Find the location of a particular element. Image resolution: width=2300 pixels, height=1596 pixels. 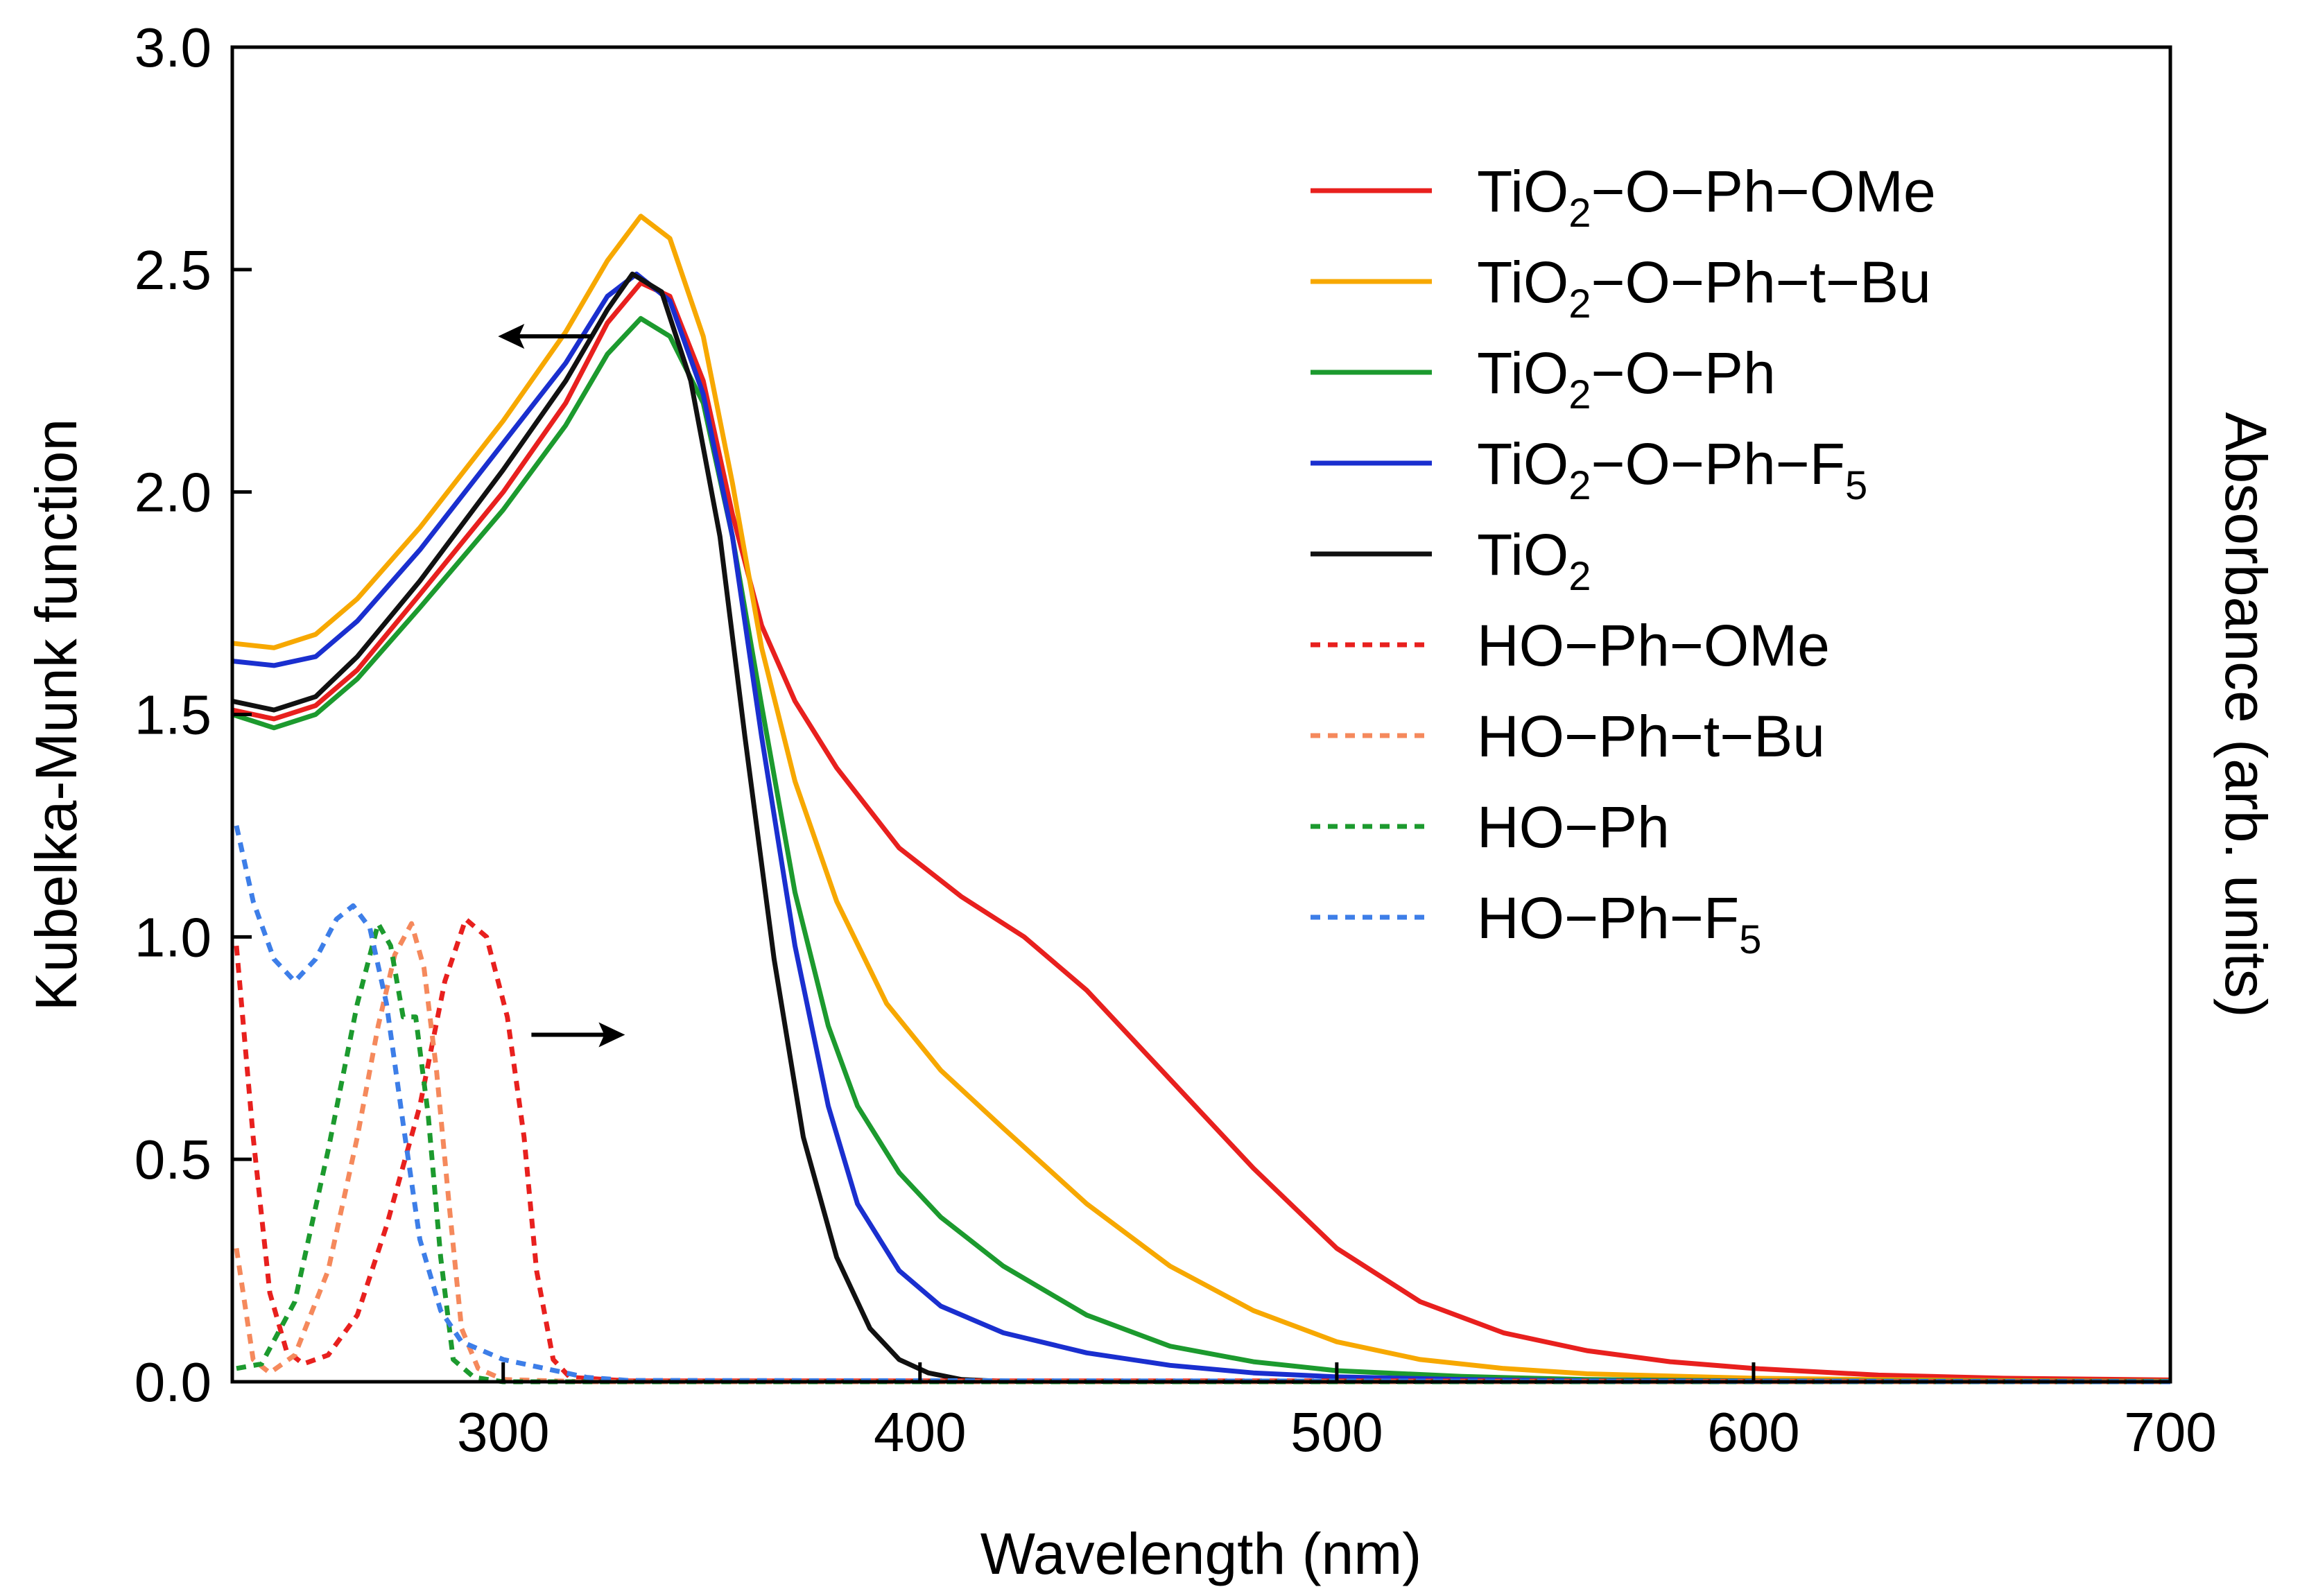

y-tick-label-6: 3.0 is located at coordinates (173, 47).